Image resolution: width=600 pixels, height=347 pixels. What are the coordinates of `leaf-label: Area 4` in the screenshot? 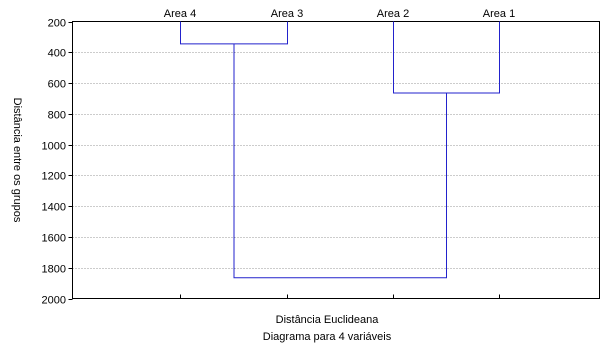 It's located at (180, 14).